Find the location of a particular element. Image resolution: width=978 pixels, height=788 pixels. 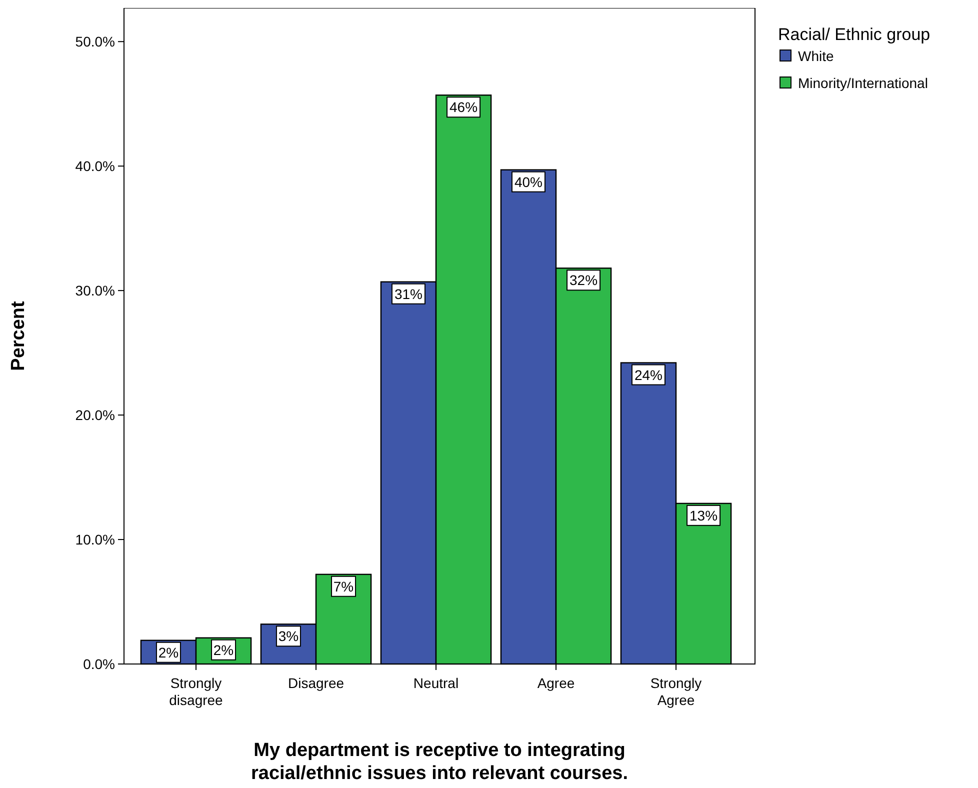

data-label: 3% is located at coordinates (288, 636).